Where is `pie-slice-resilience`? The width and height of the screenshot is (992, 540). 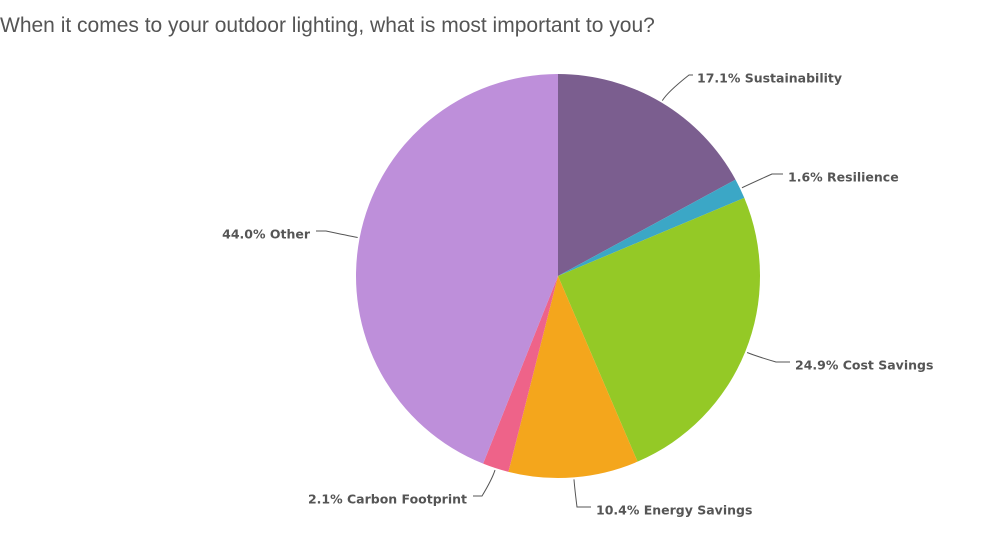 pie-slice-resilience is located at coordinates (651, 227).